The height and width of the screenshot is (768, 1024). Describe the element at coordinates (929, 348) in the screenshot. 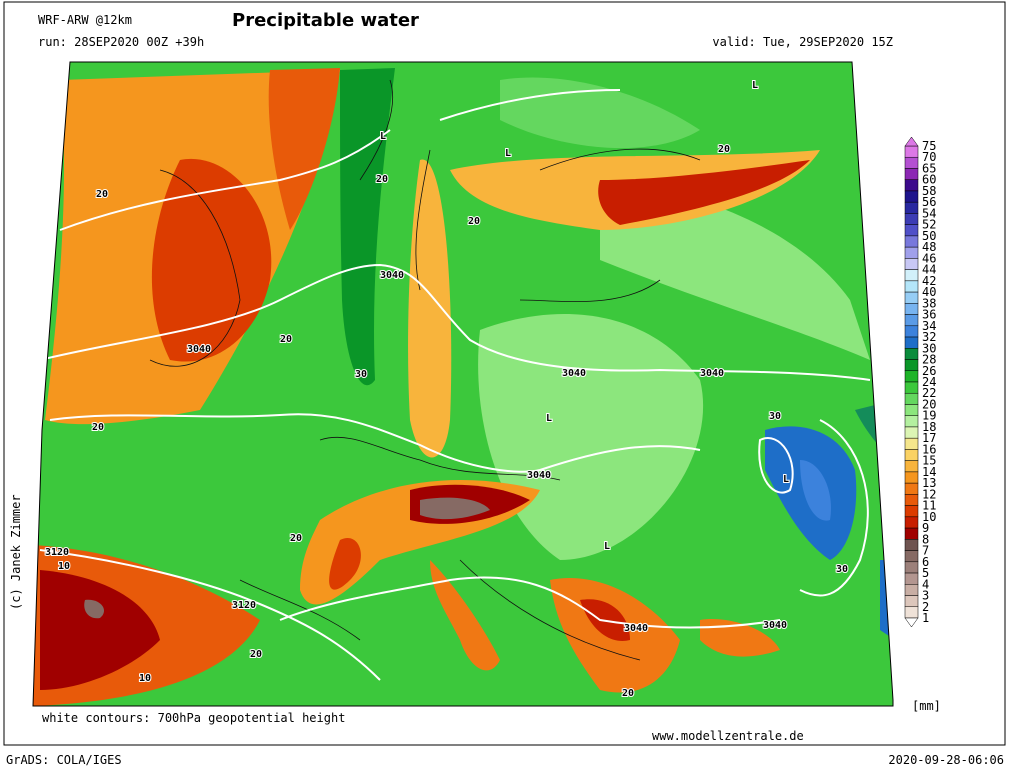

I see `colorbar-label: 30` at that location.